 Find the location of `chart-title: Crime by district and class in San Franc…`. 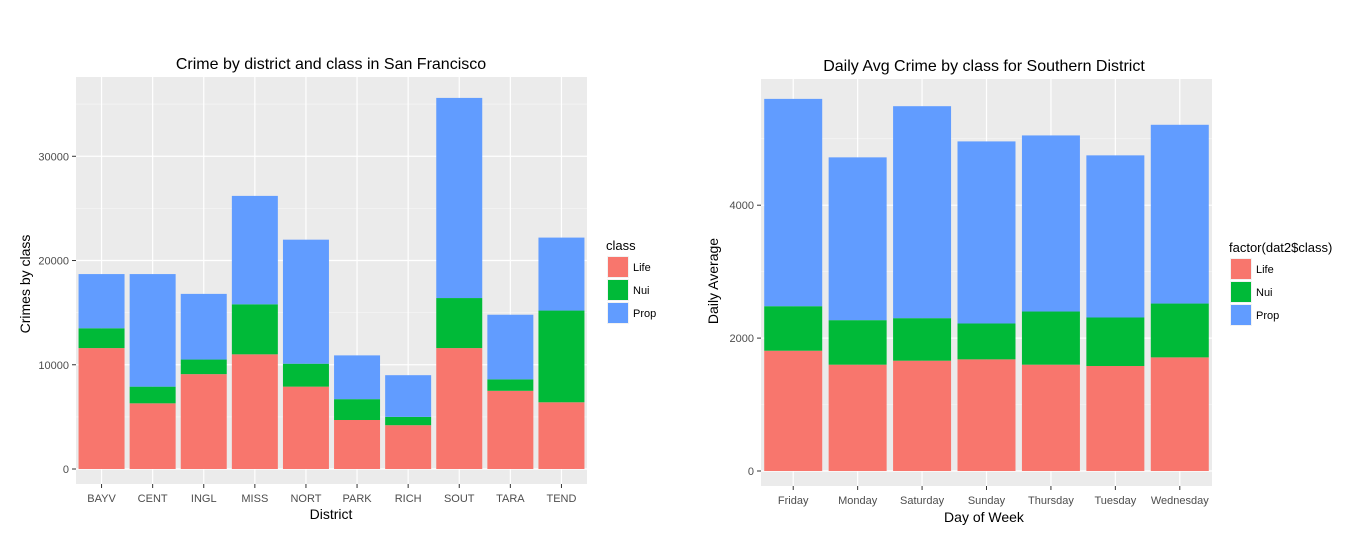

chart-title: Crime by district and class in San Franc… is located at coordinates (331, 64).